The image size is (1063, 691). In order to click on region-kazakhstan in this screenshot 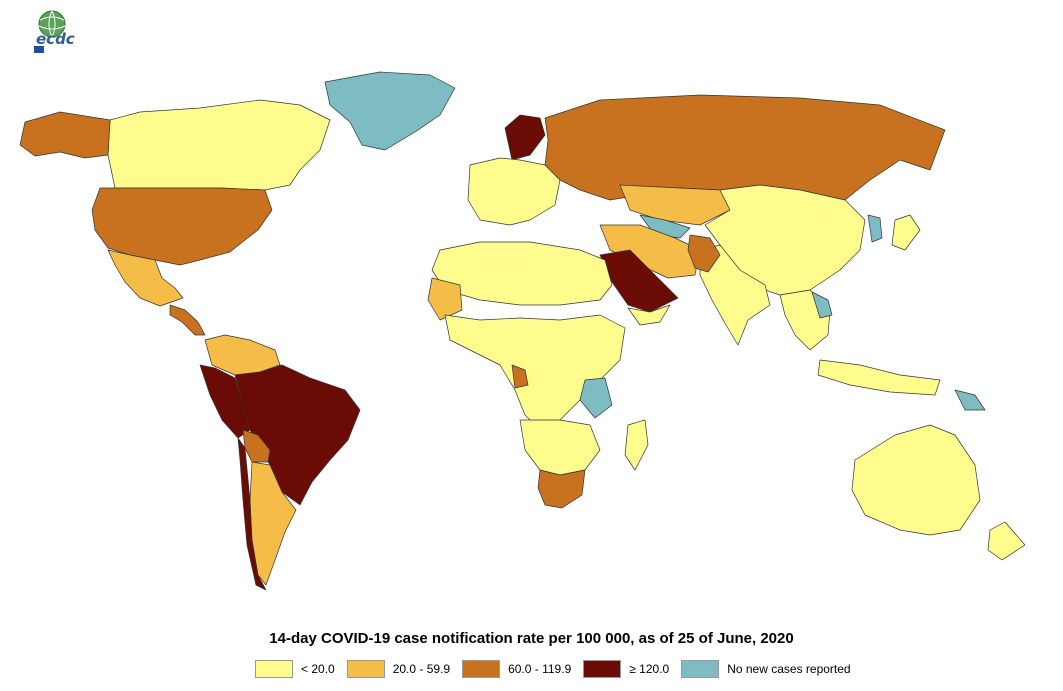, I will do `click(675, 205)`.